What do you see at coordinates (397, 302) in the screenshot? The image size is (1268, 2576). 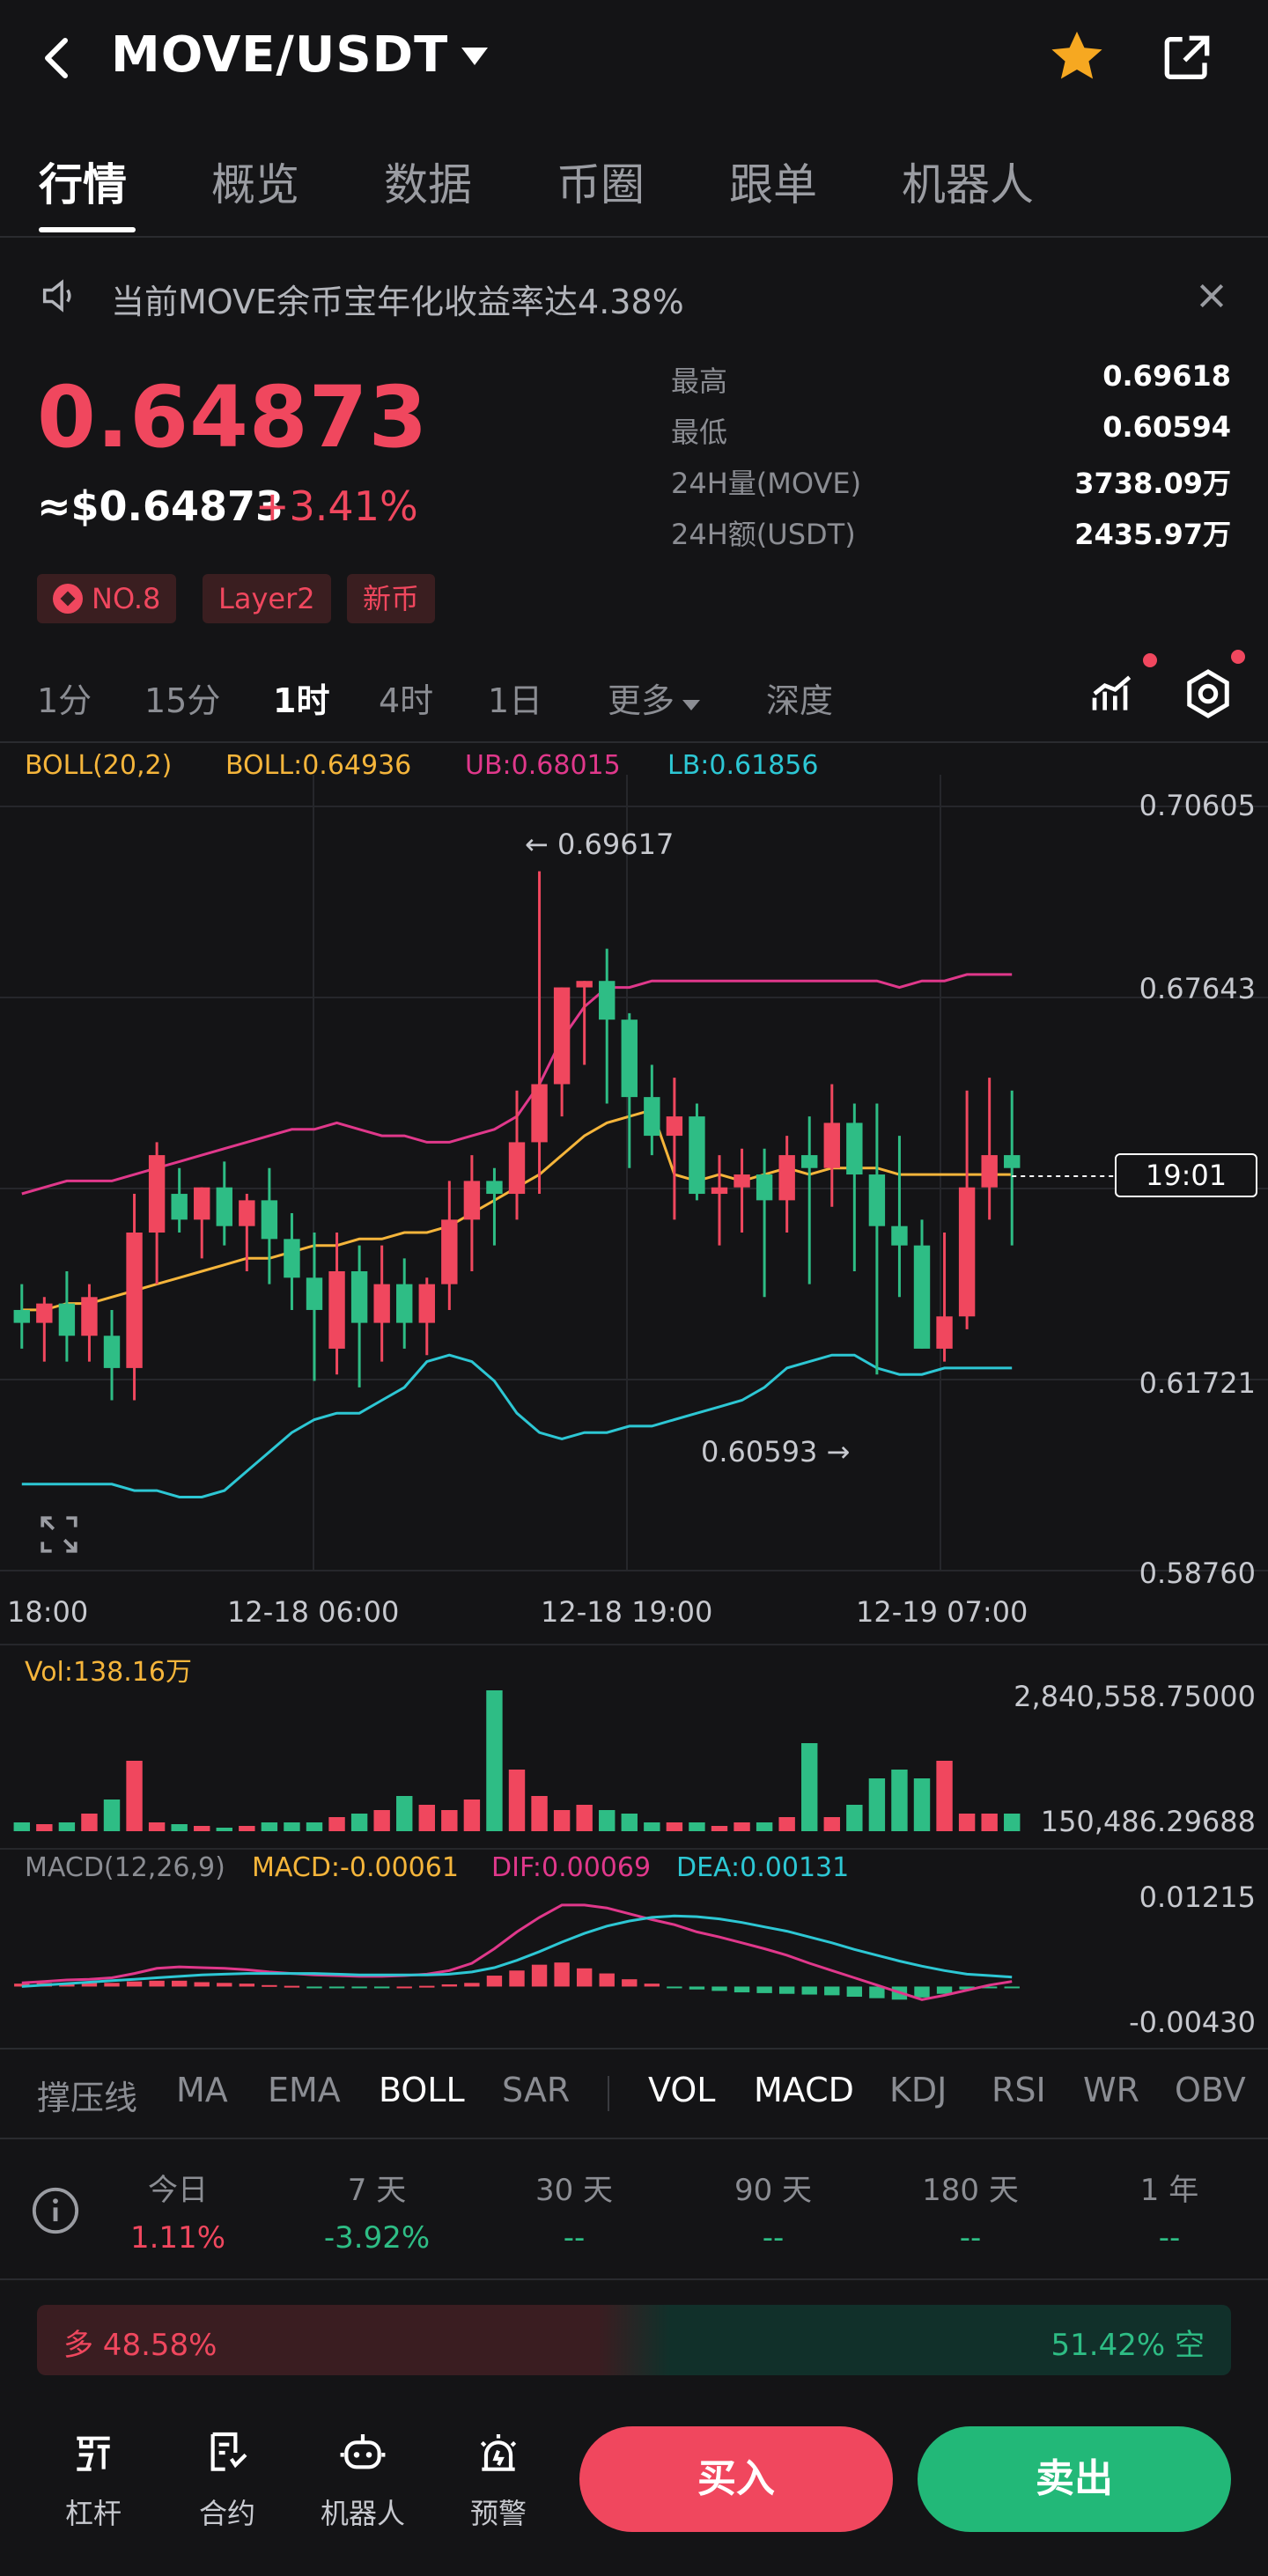 I see `notice-text: 当前MOVE余币宝年化收益率达4.38%` at bounding box center [397, 302].